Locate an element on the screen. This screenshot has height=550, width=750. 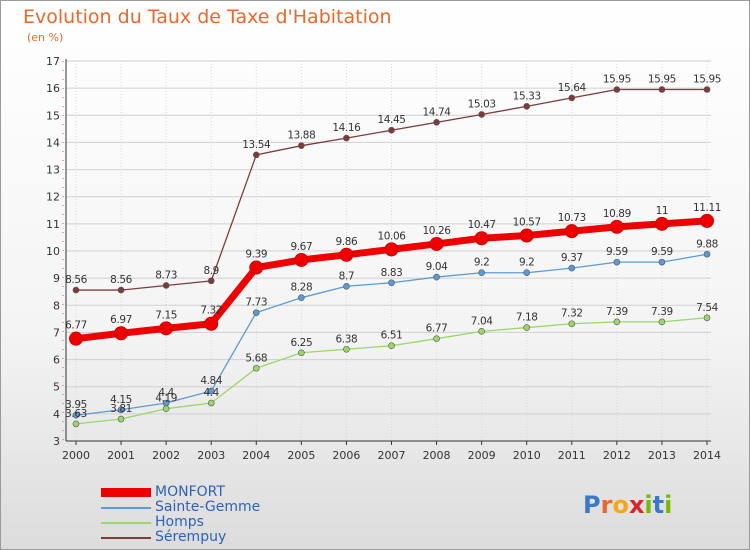
data-label: 4.4 is located at coordinates (166, 393).